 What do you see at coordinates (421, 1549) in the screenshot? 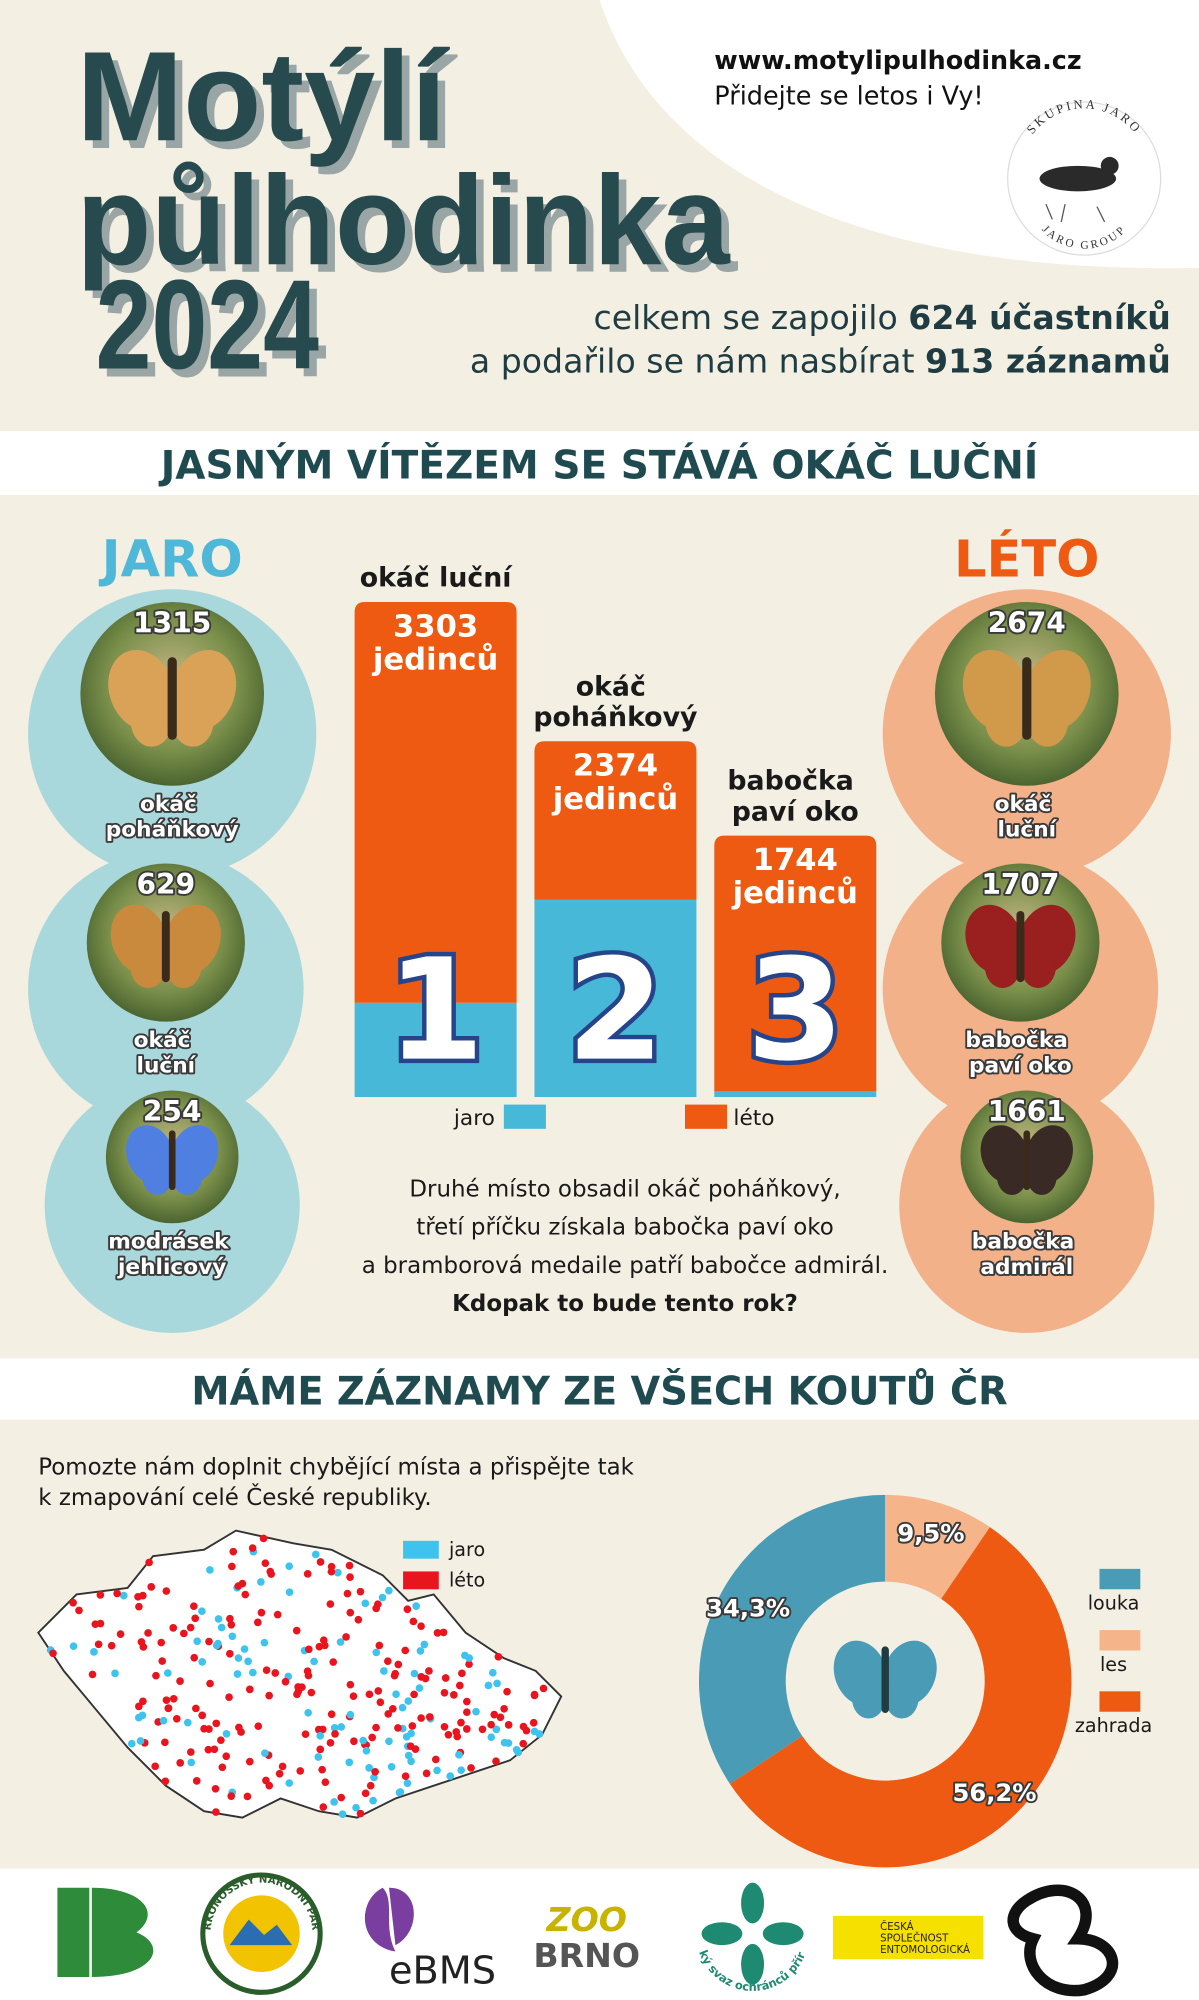
I see `legend-swatch` at bounding box center [421, 1549].